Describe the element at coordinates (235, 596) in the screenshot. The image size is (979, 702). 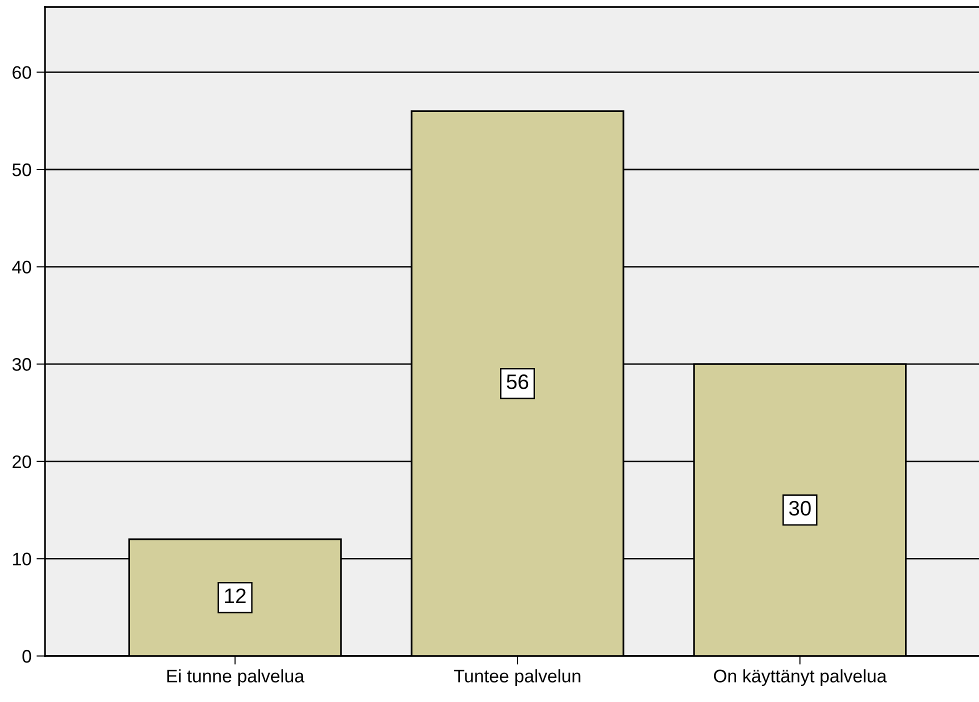
I see `data-label: 12` at that location.